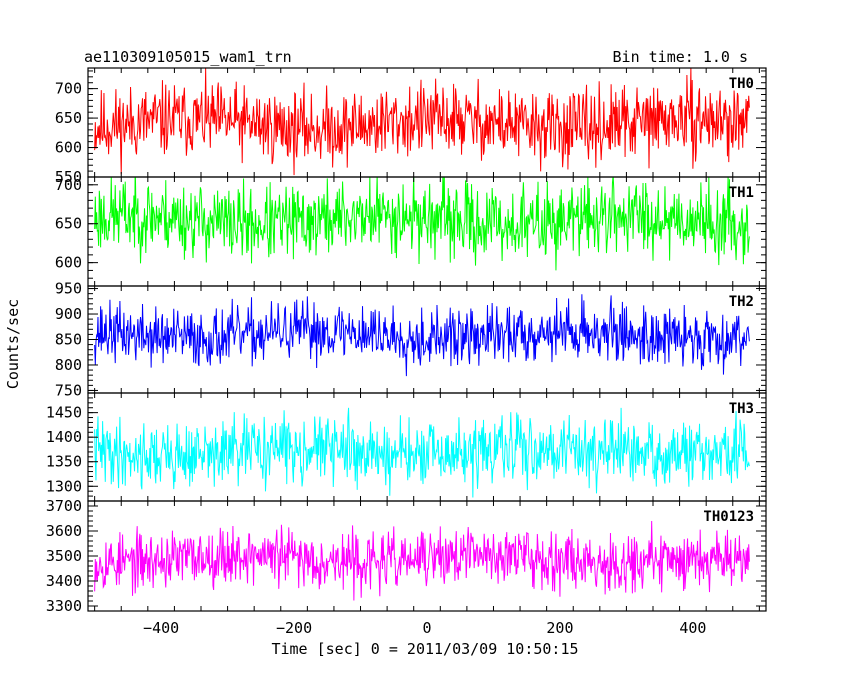  Describe the element at coordinates (68, 365) in the screenshot. I see `y-tick-label: 800` at that location.